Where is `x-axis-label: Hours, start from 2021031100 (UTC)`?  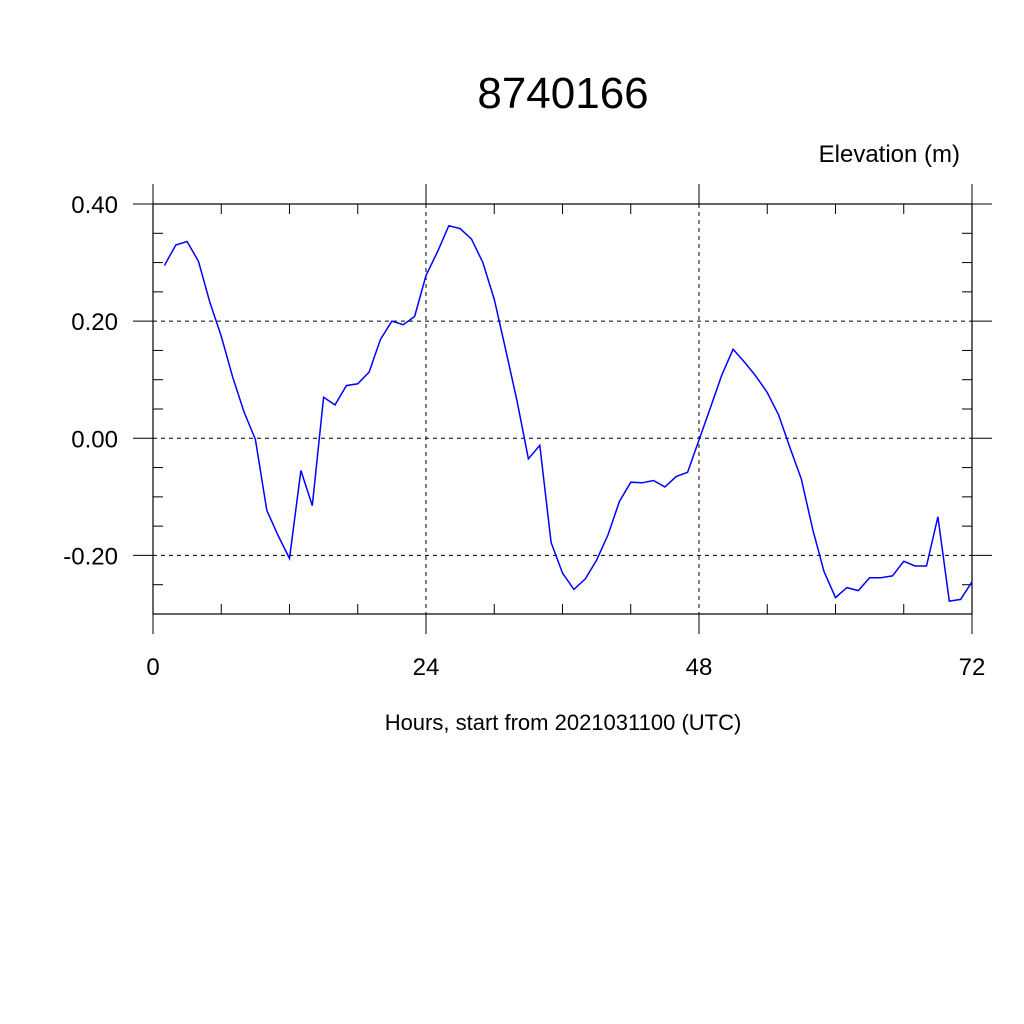
x-axis-label: Hours, start from 2021031100 (UTC) is located at coordinates (563, 722).